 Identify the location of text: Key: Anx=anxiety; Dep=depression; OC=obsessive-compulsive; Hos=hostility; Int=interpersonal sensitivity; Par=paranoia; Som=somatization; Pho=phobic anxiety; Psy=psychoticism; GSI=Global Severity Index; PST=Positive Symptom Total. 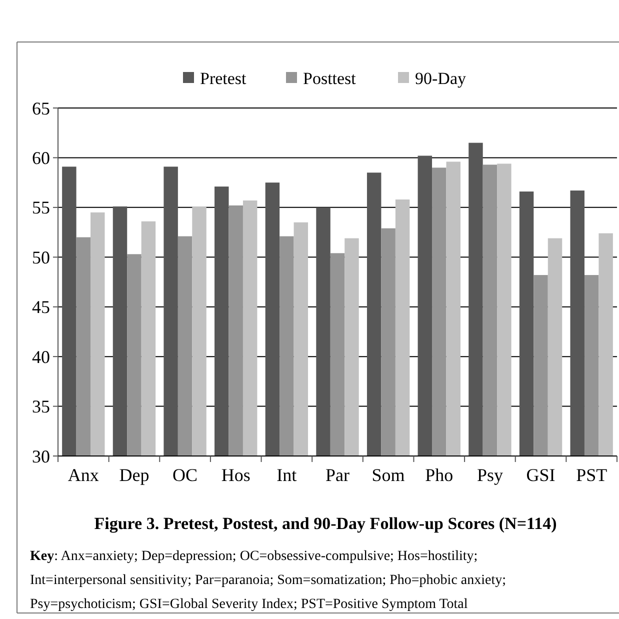
(268, 580).